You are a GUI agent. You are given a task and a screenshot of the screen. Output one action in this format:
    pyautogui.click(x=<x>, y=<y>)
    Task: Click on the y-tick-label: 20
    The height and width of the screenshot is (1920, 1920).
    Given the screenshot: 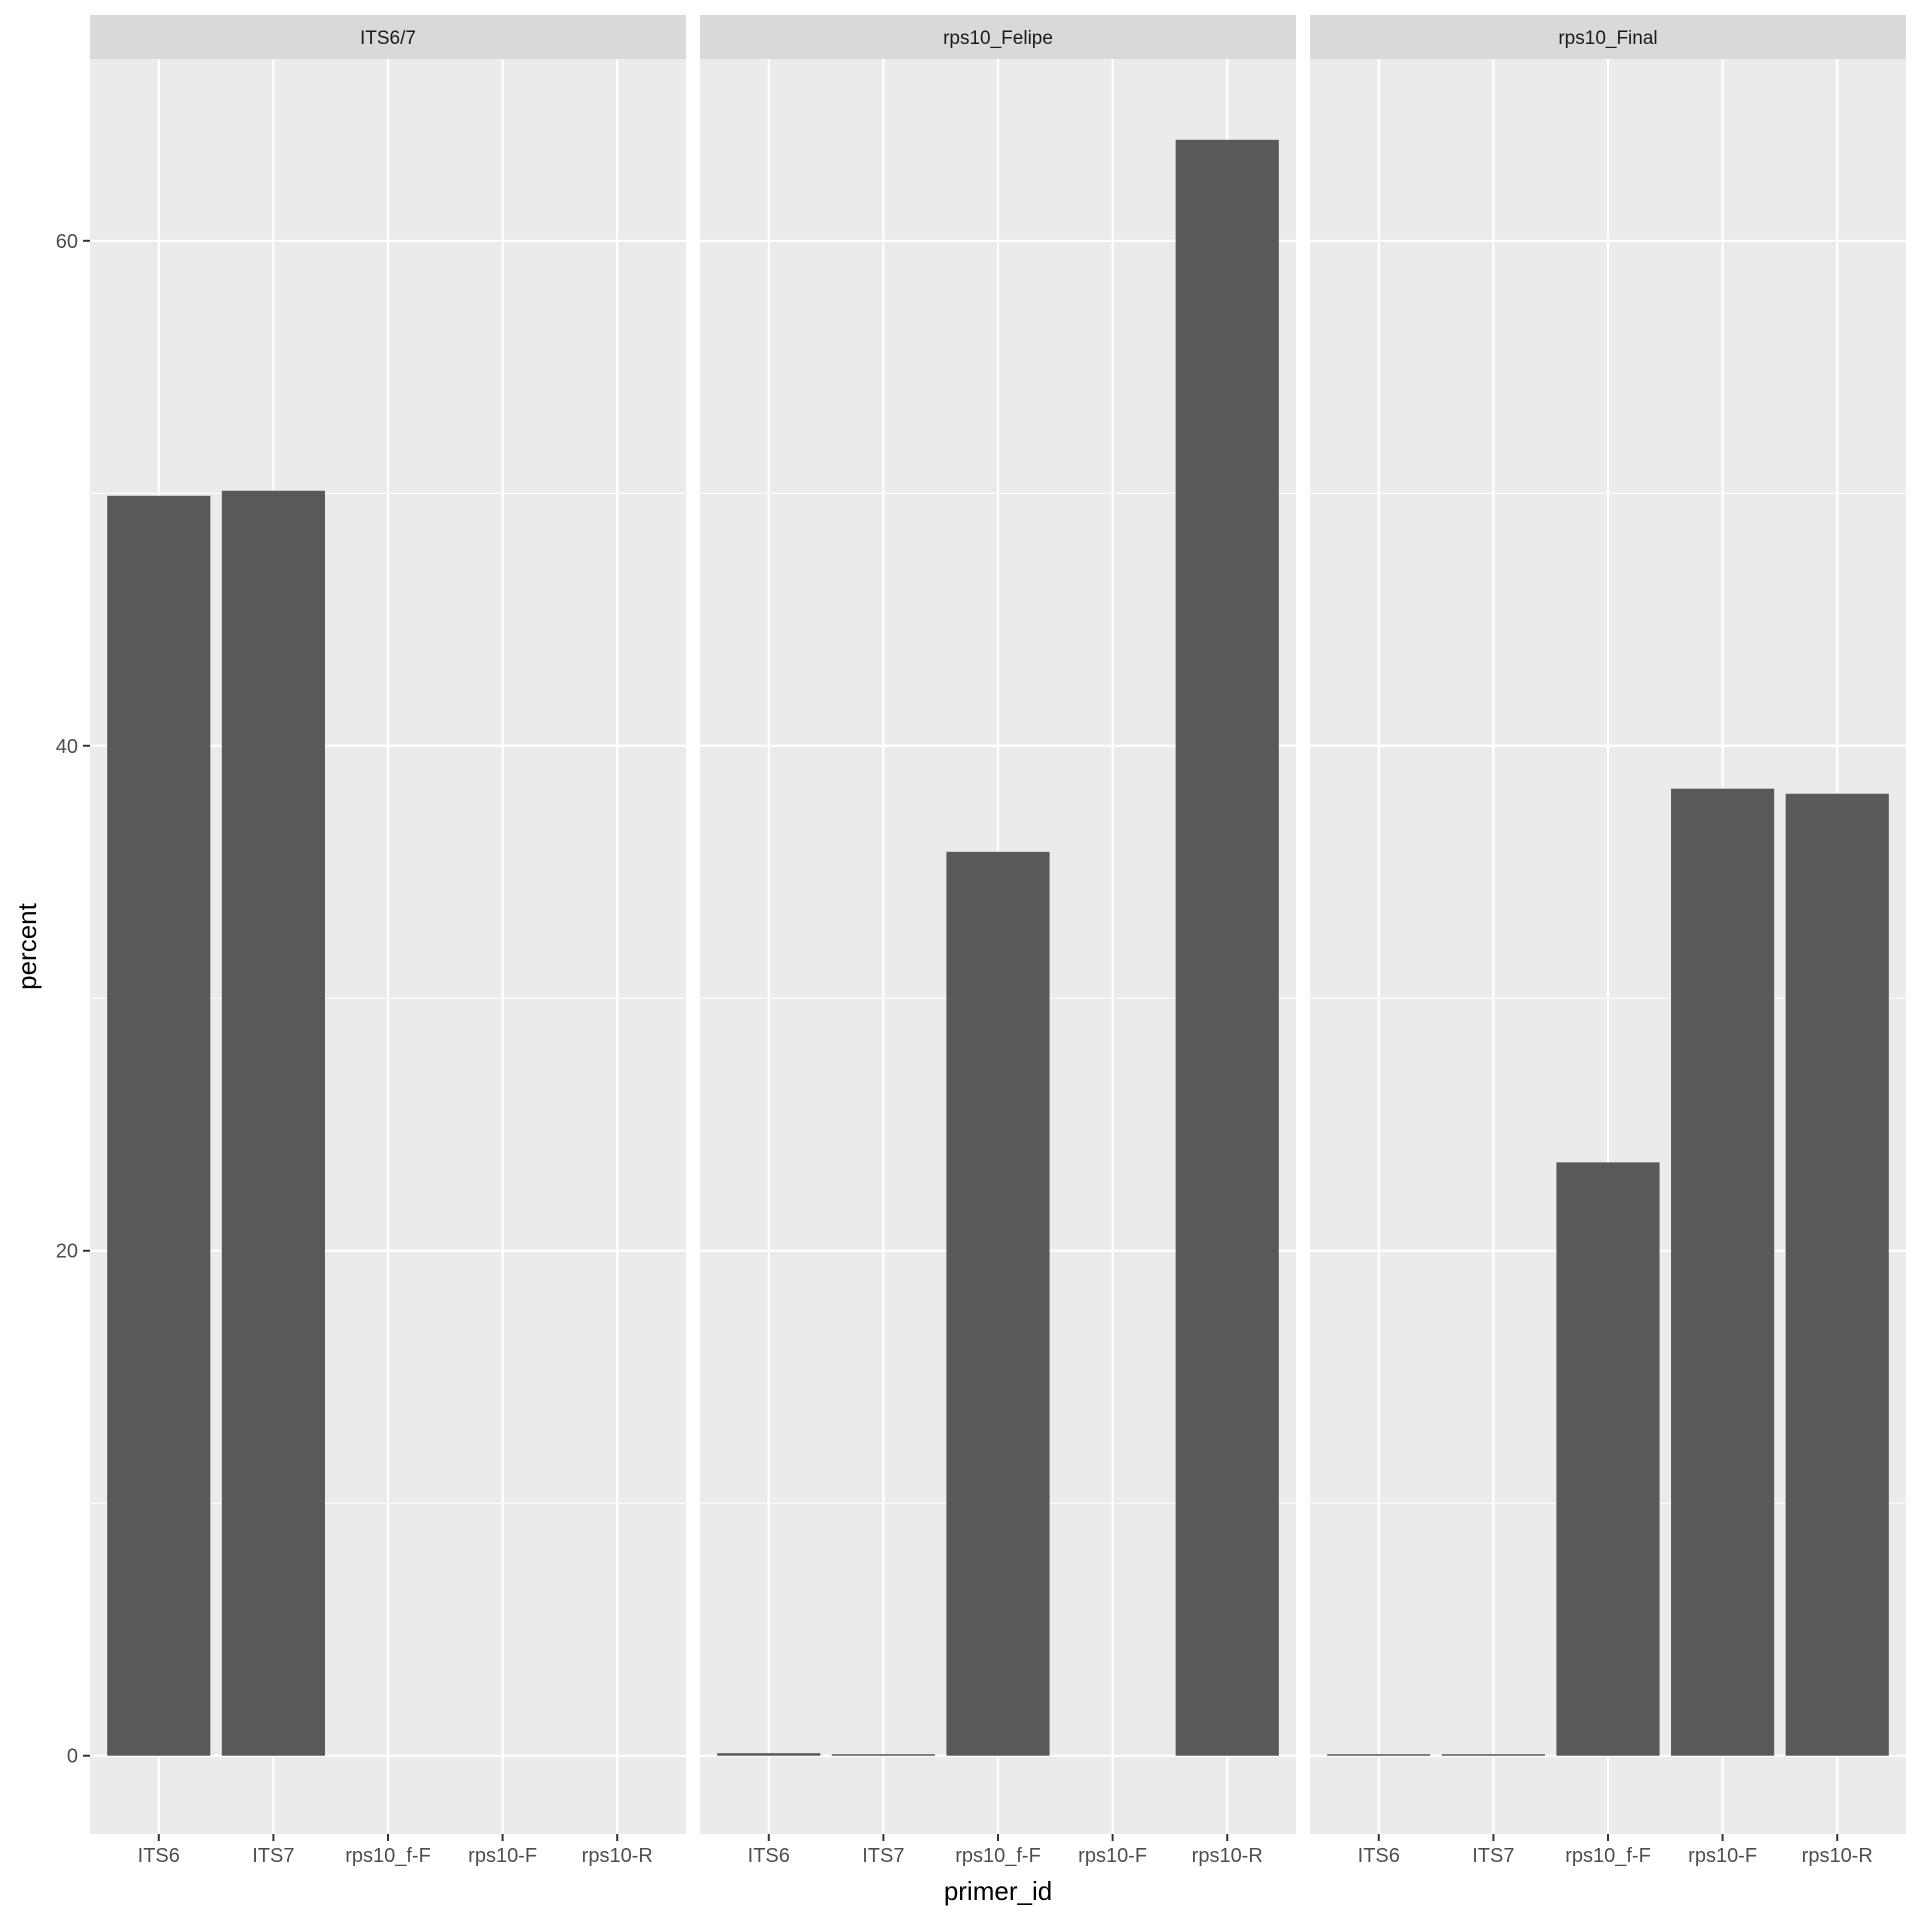 What is the action you would take?
    pyautogui.click(x=67, y=1252)
    